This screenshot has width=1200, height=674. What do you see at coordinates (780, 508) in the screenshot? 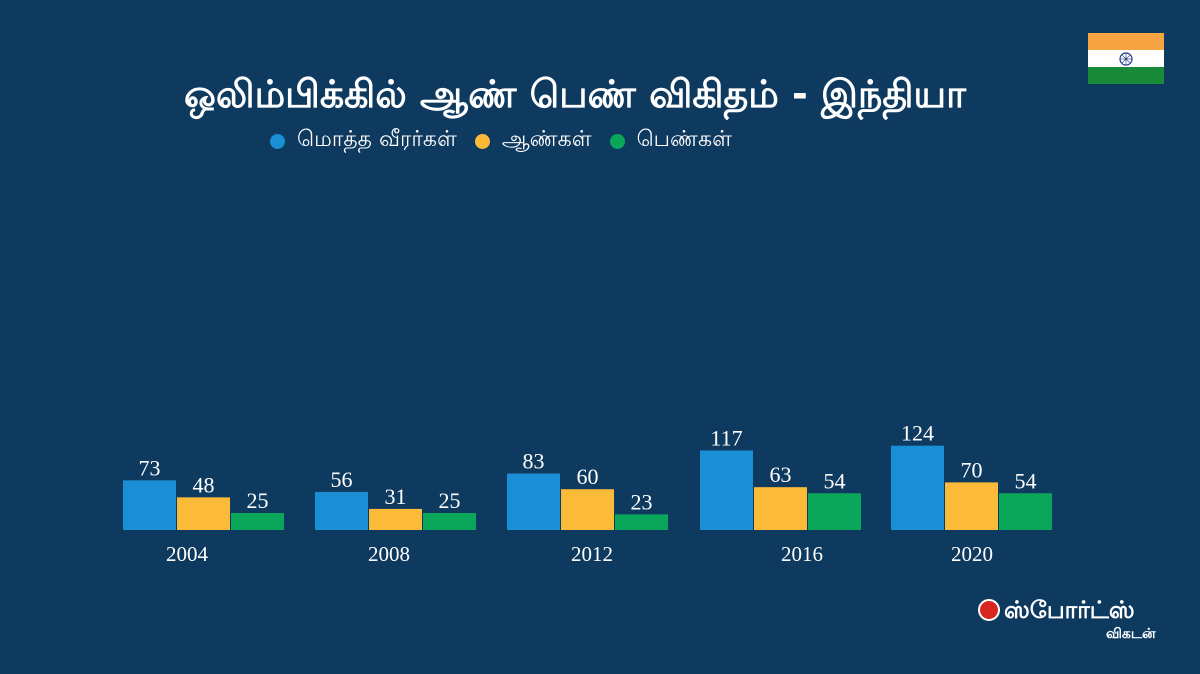
I see `bar-men-2016` at bounding box center [780, 508].